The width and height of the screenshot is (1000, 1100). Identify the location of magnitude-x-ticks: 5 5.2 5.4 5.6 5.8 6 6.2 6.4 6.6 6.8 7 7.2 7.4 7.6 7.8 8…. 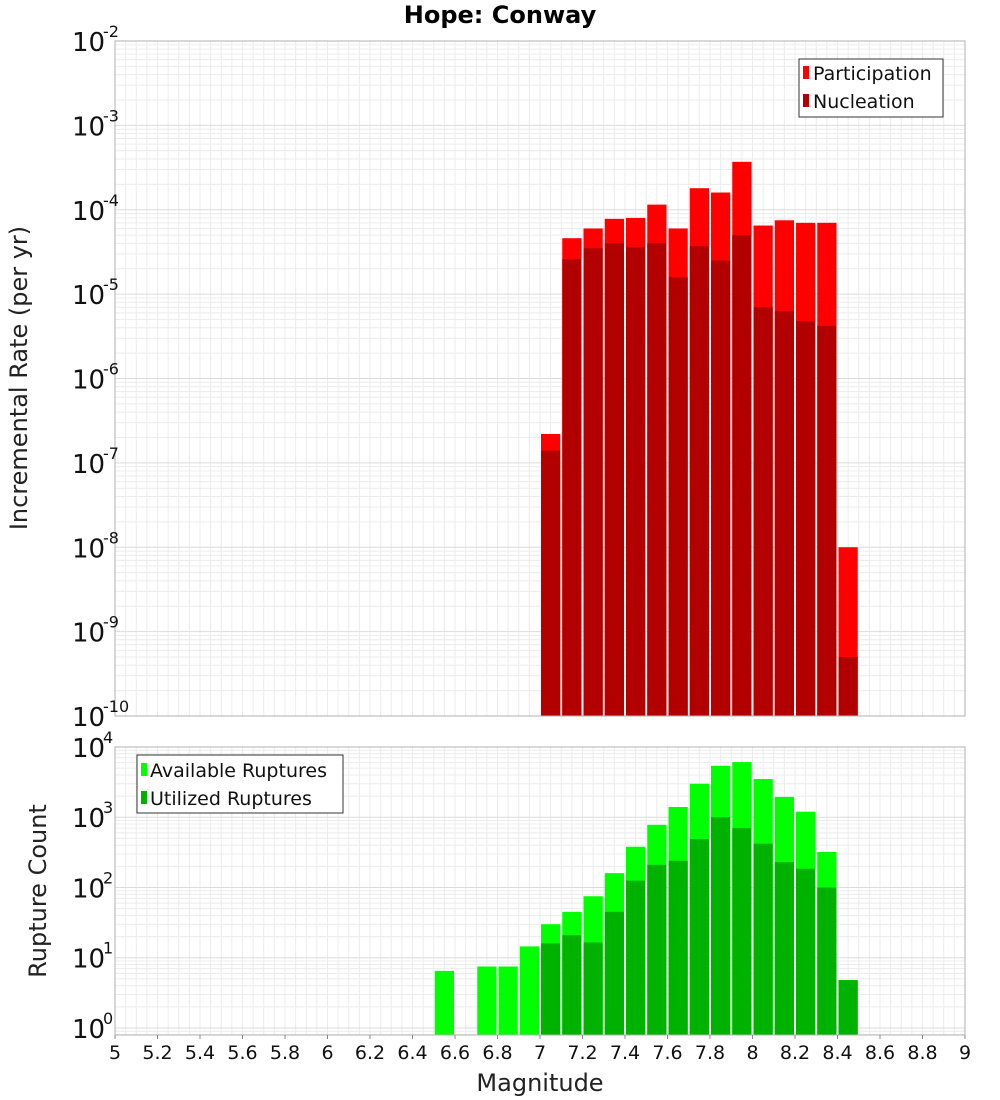
(540, 1049).